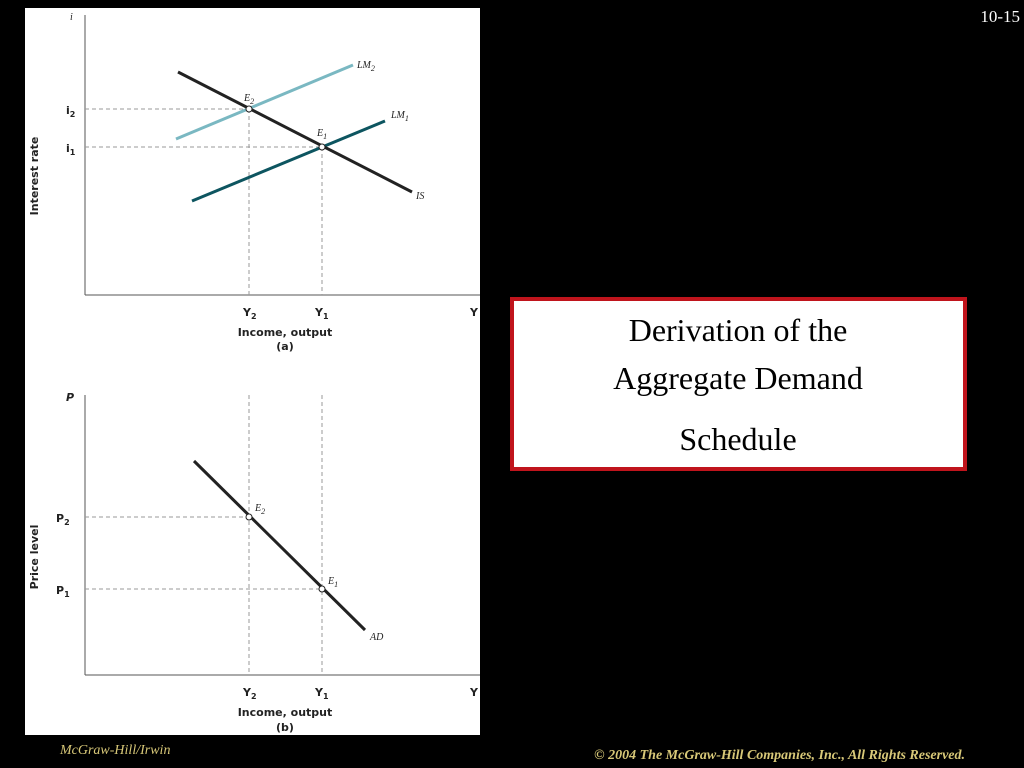  I want to click on title-line: Derivation of the, so click(738, 330).